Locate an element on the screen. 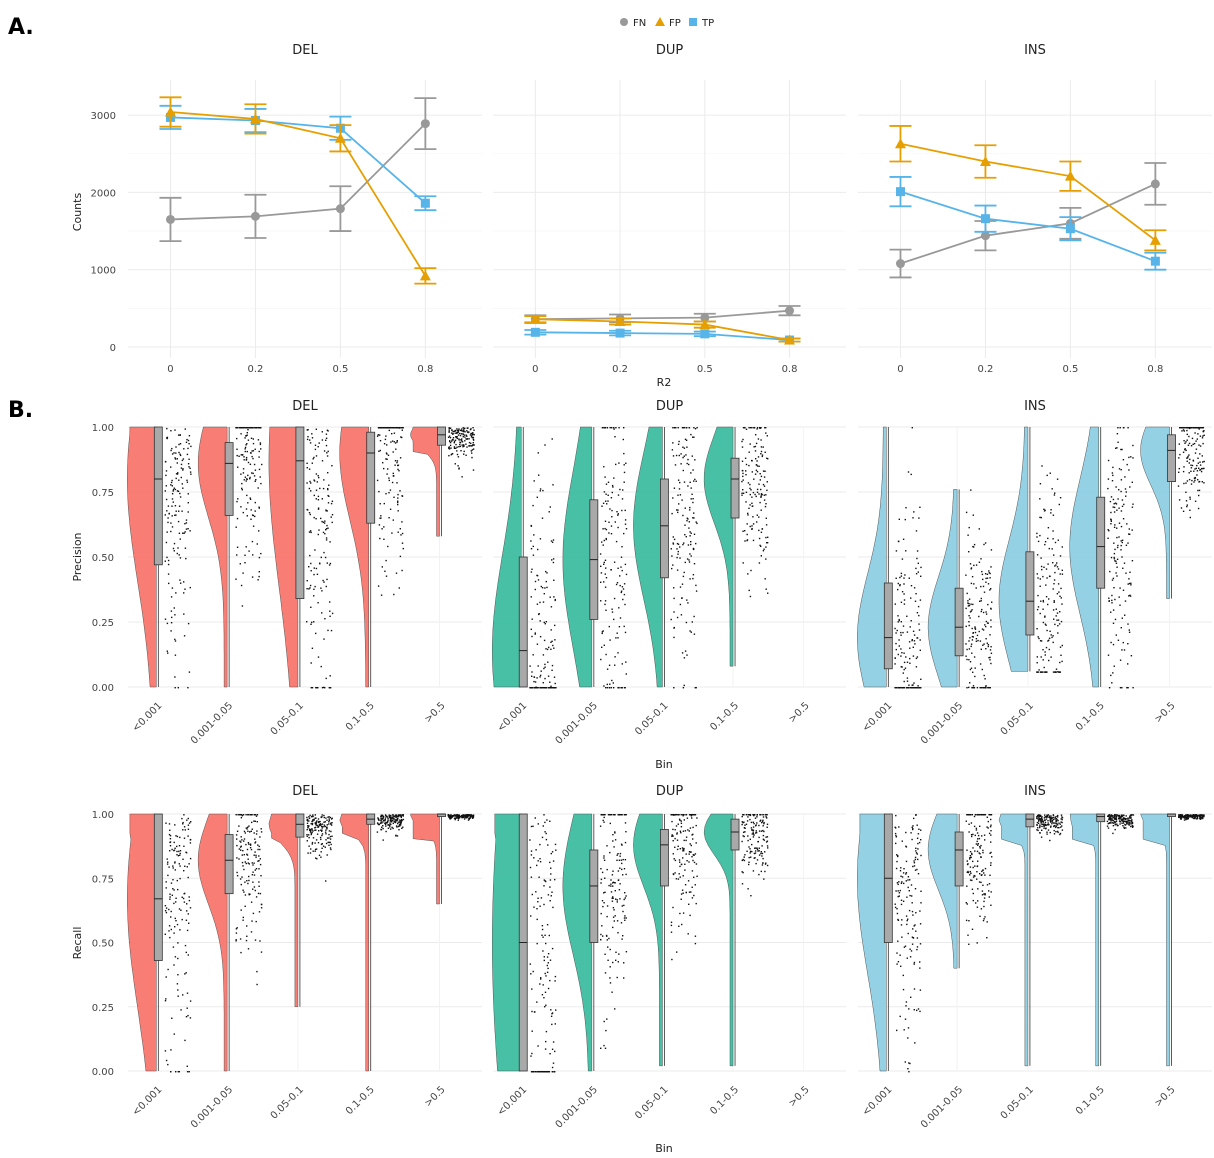 This screenshot has height=1158, width=1214. a-point-fn is located at coordinates (170, 219).